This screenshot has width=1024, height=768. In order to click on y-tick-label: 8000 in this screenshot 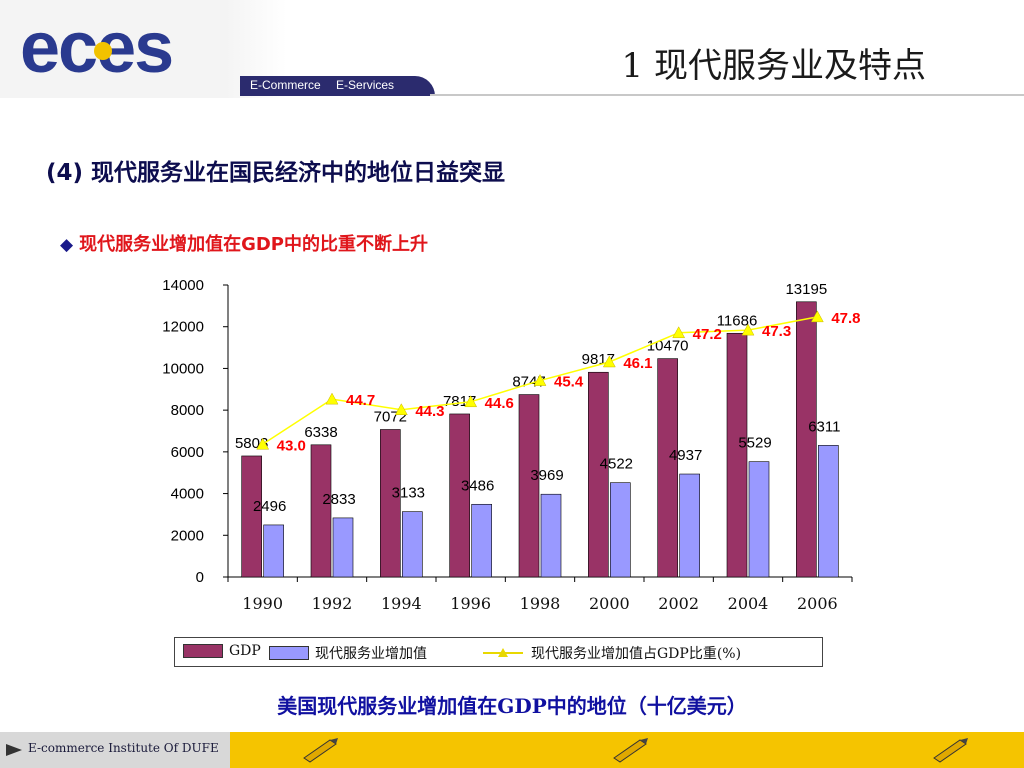, I will do `click(187, 410)`.